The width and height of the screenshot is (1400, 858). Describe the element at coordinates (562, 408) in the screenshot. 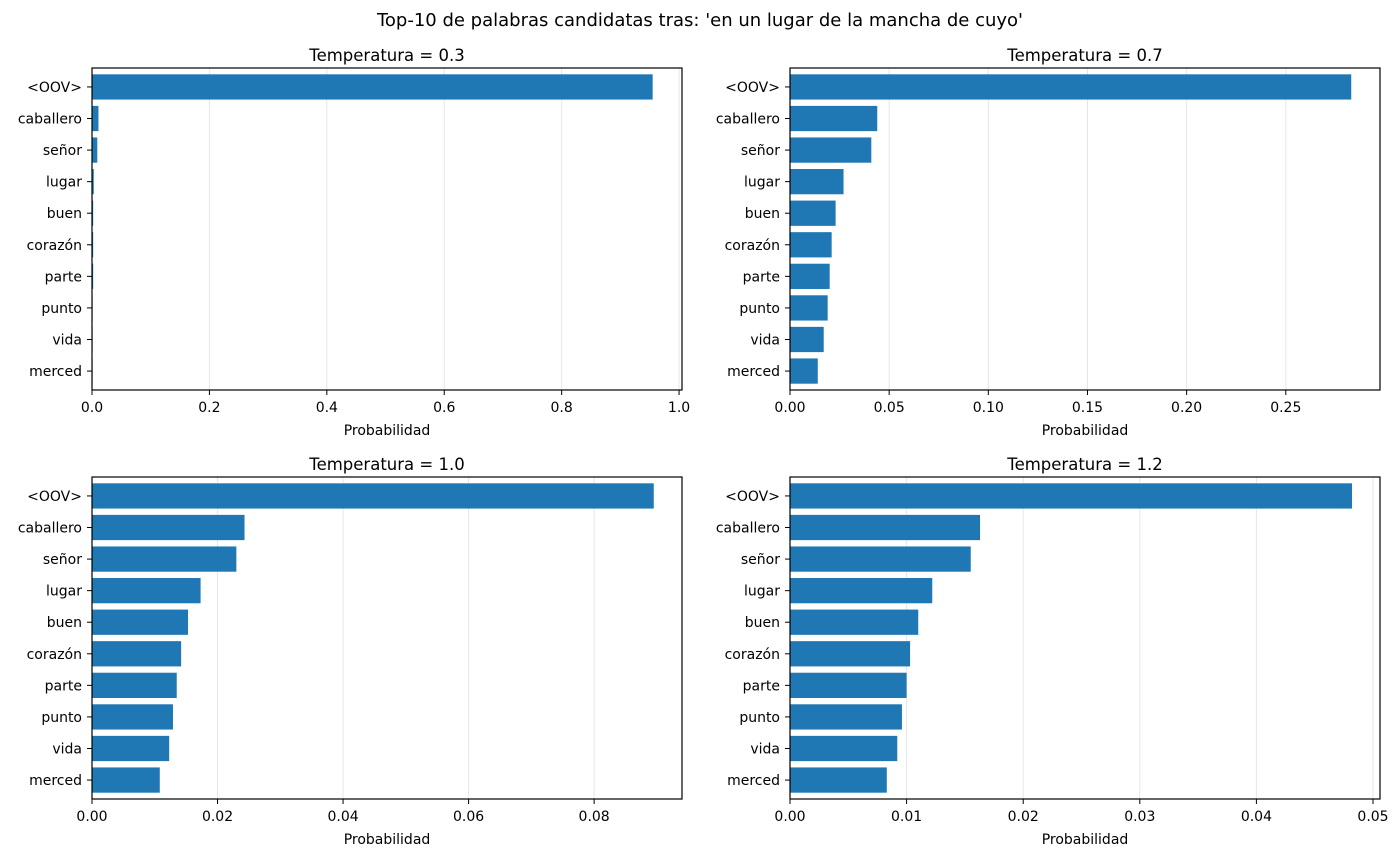

I see `x-tick-label: 0.8` at that location.